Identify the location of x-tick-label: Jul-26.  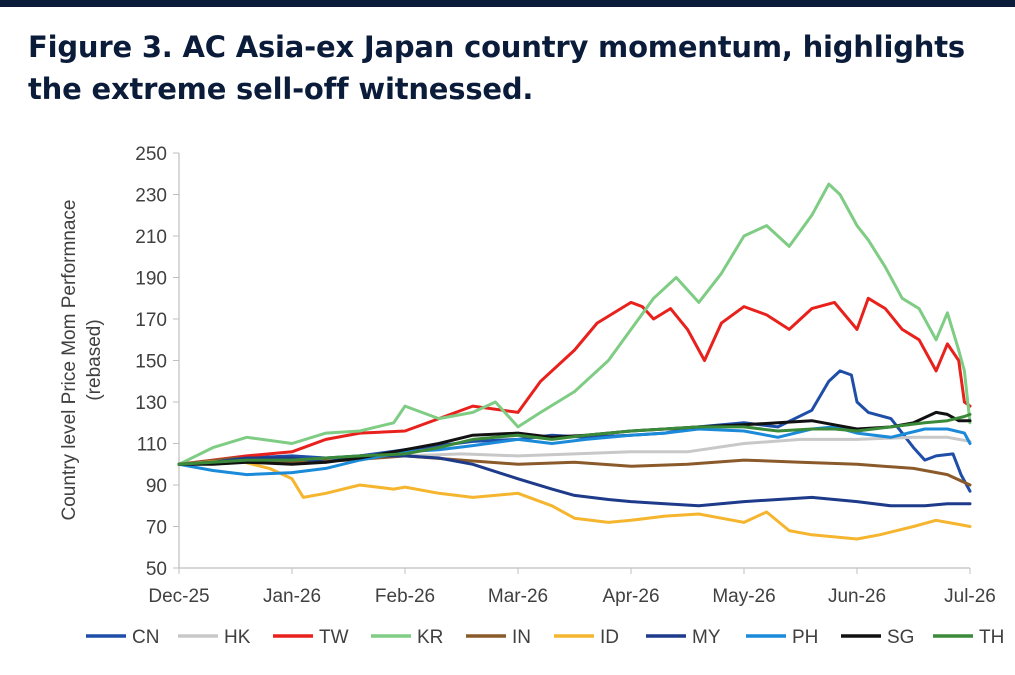
(970, 596).